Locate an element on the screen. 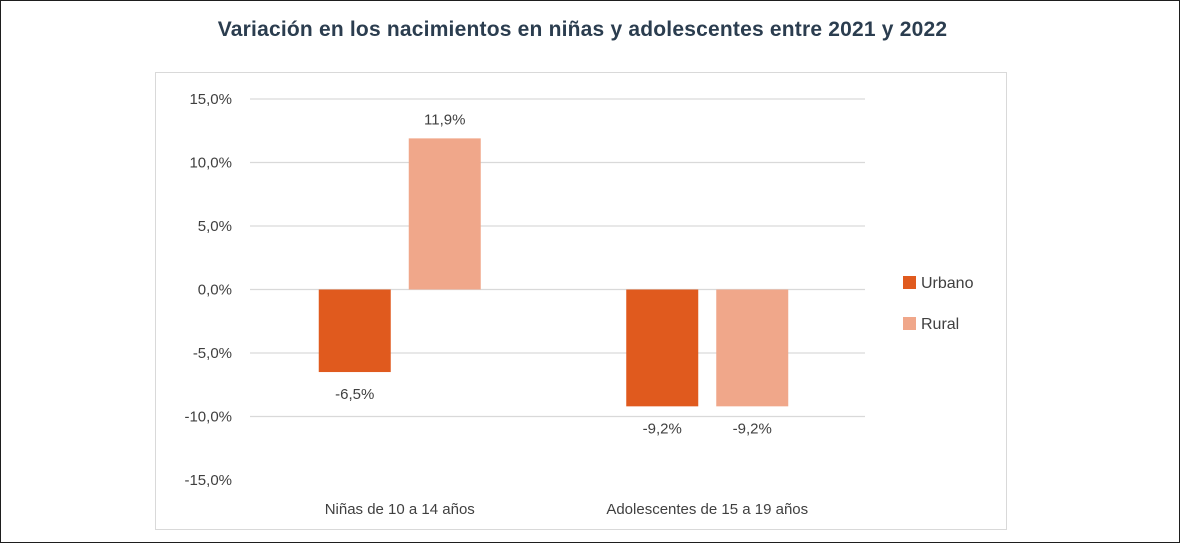 The image size is (1180, 543). y-tick-label: 10,0% is located at coordinates (210, 163).